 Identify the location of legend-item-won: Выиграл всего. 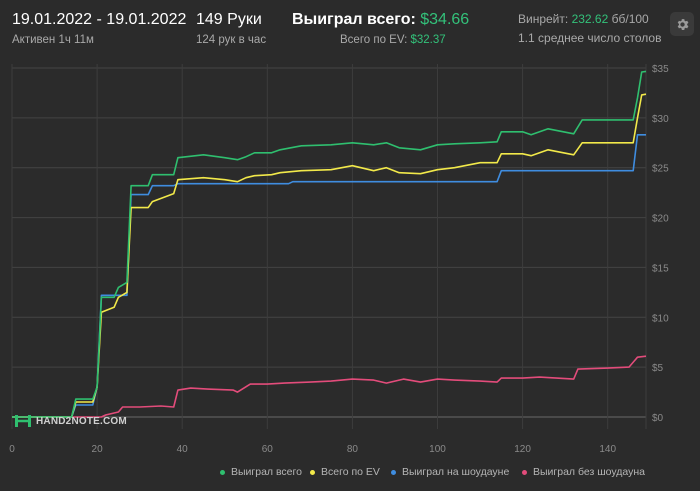
(261, 472).